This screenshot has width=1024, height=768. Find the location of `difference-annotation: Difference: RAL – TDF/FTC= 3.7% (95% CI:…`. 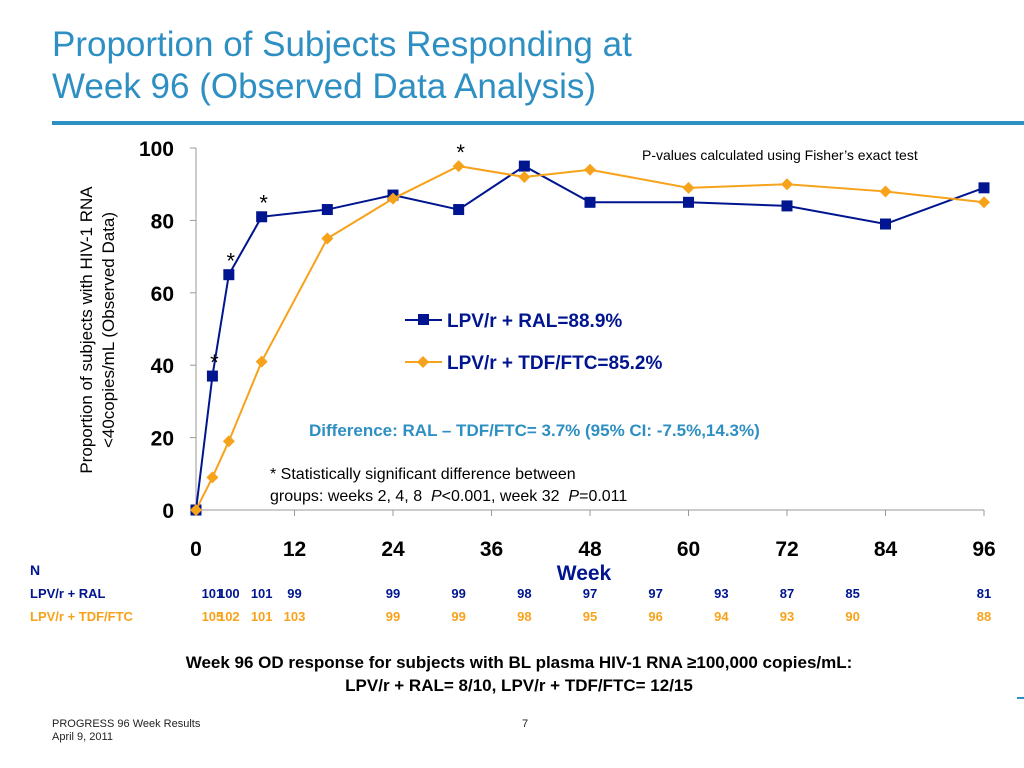

difference-annotation: Difference: RAL – TDF/FTC= 3.7% (95% CI:… is located at coordinates (534, 430).